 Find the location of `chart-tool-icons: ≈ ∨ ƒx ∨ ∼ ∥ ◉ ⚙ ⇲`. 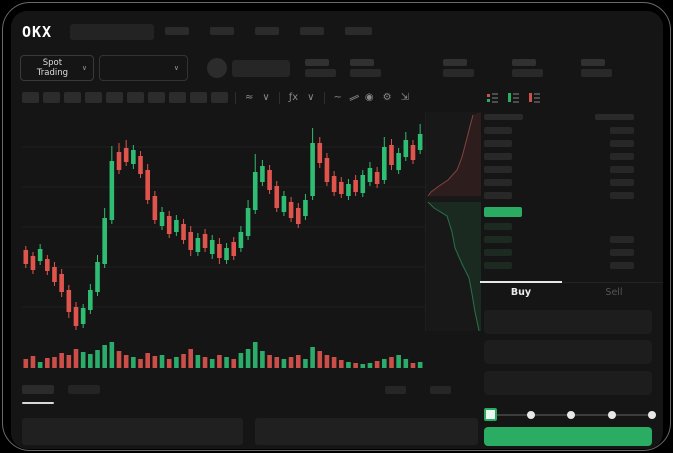

chart-tool-icons: ≈ ∨ ƒx ∨ ∼ ∥ ◉ ⚙ ⇲ is located at coordinates (322, 97).